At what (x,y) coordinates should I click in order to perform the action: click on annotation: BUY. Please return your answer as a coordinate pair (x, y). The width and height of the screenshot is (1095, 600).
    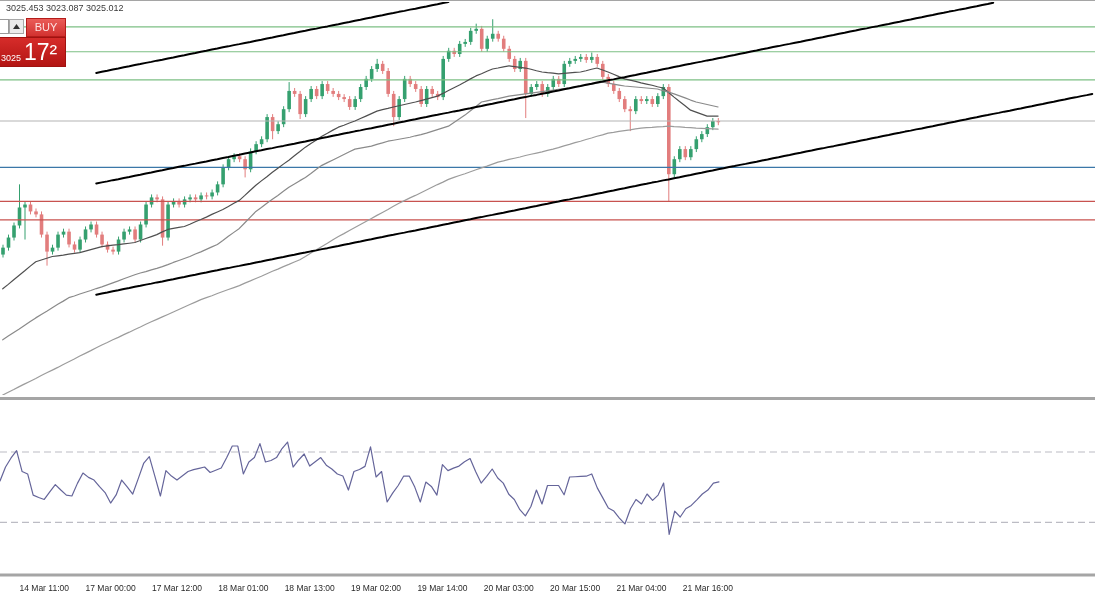
    Looking at the image, I should click on (46, 27).